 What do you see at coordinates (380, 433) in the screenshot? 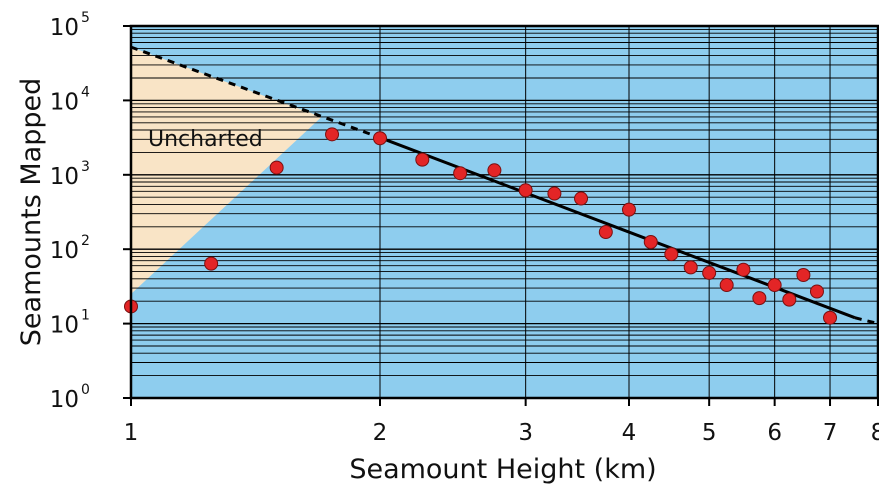
I see `x-tick-label: 2` at bounding box center [380, 433].